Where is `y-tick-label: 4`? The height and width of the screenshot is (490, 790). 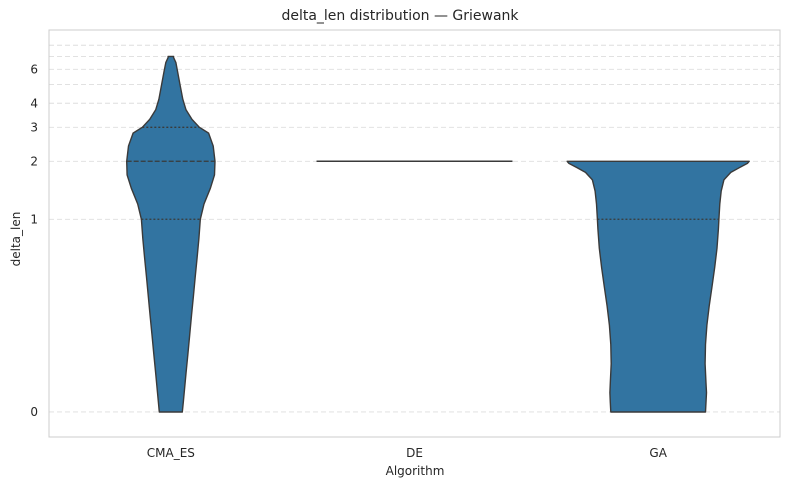
y-tick-label: 4 is located at coordinates (34, 103).